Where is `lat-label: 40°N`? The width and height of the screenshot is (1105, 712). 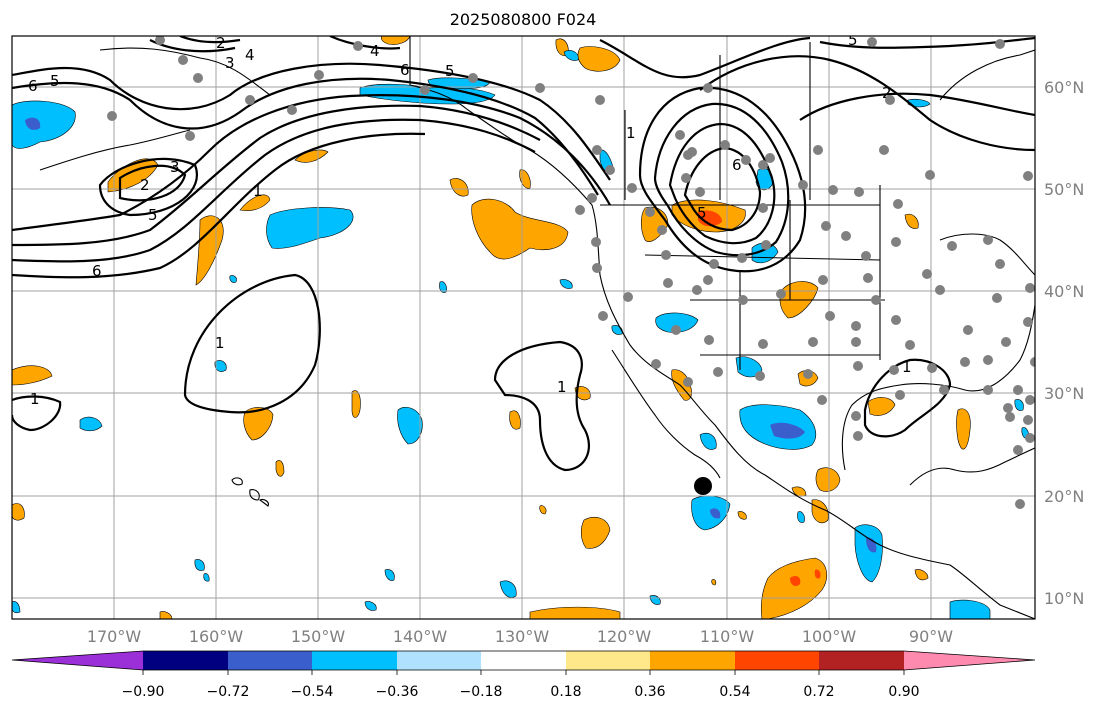 lat-label: 40°N is located at coordinates (1064, 291).